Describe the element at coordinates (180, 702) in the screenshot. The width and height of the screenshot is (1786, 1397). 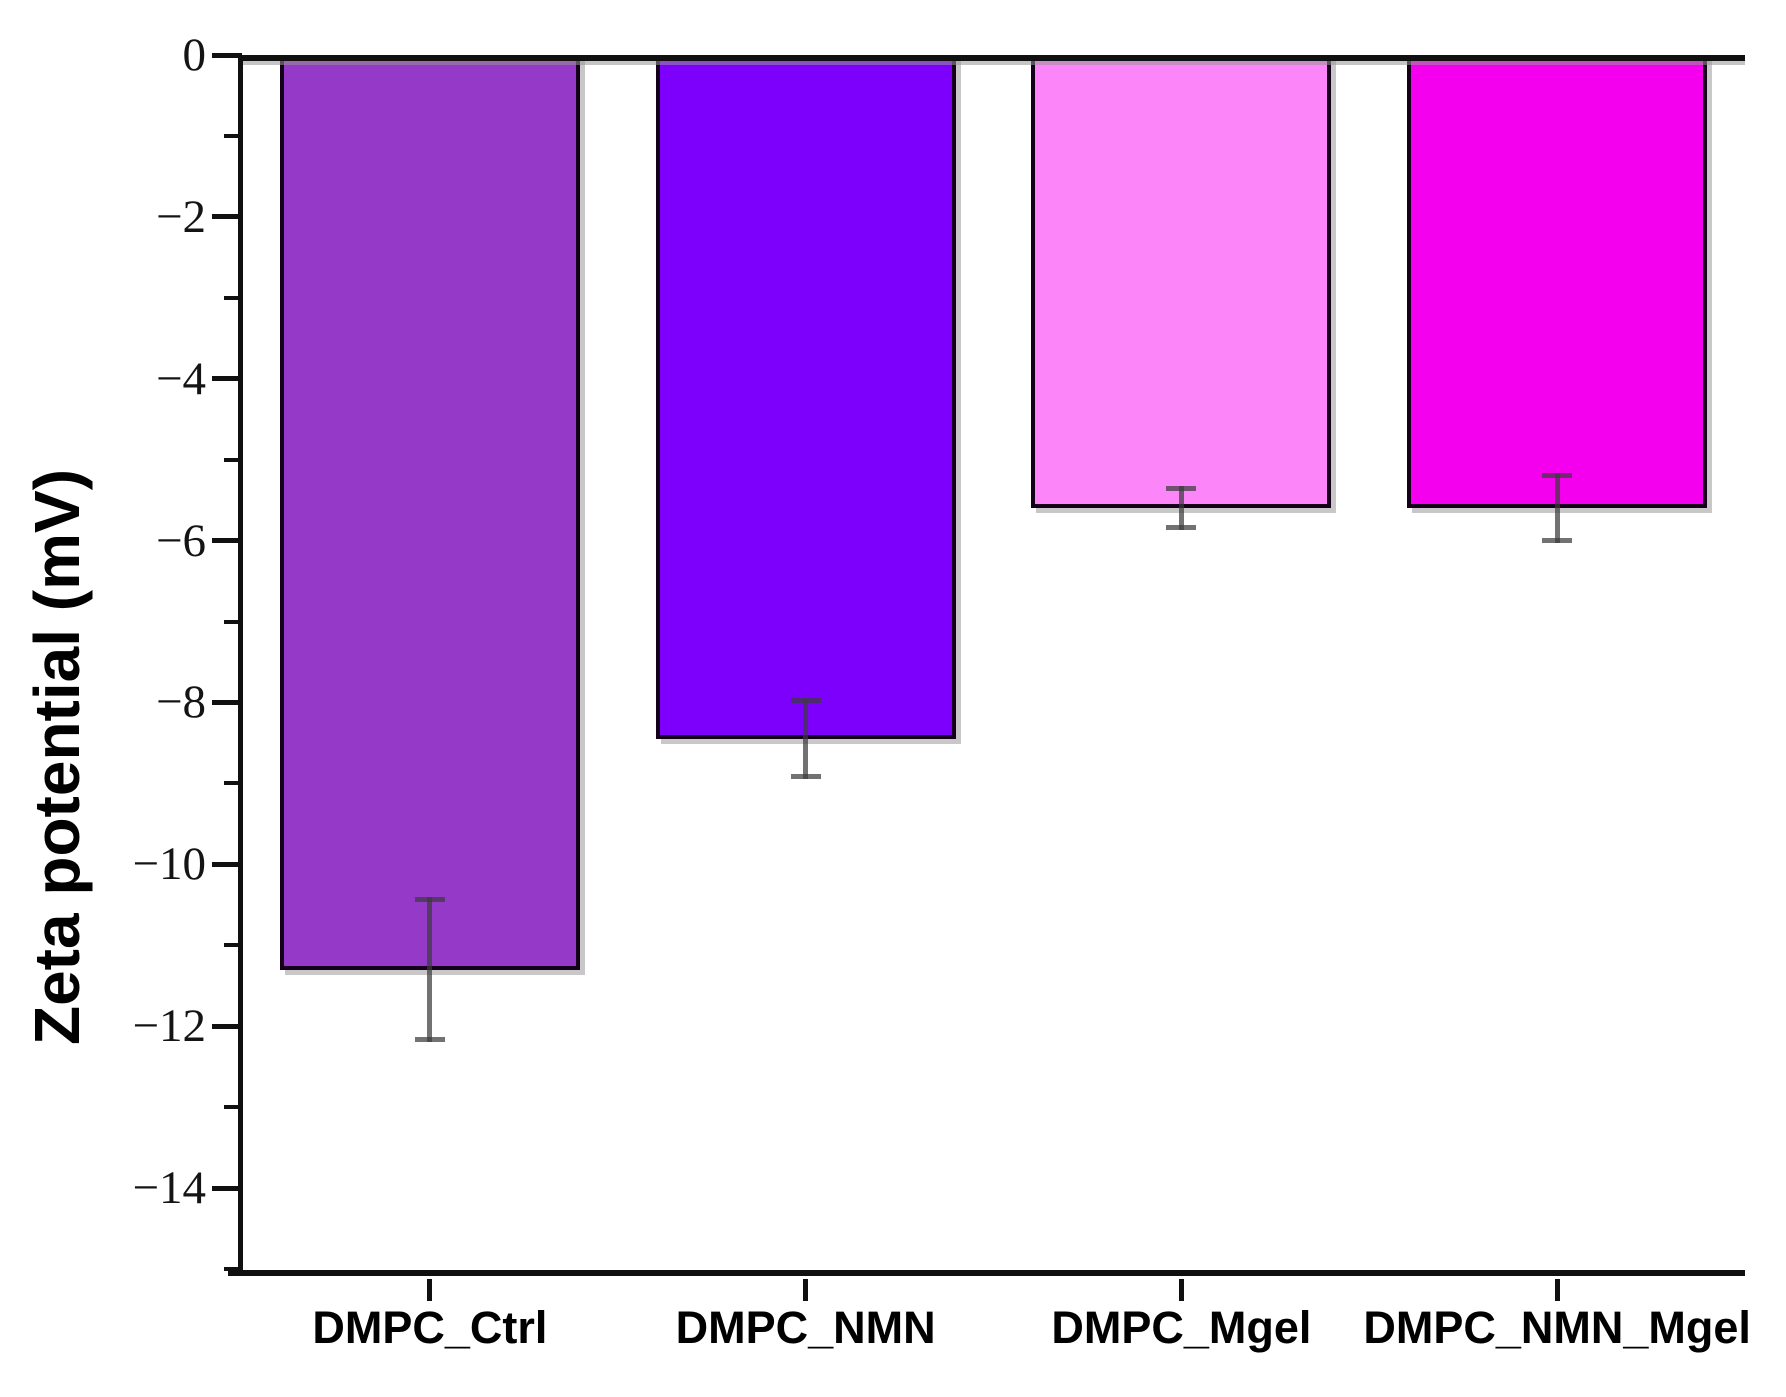
I see `y-tick-label: −8` at that location.